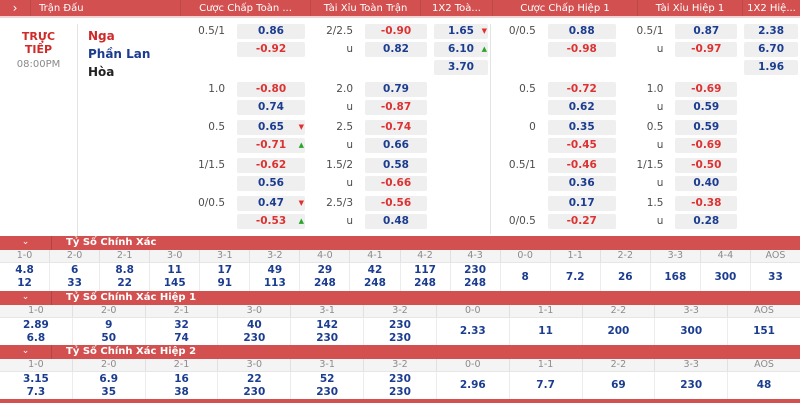 This screenshot has height=403, width=800. Describe the element at coordinates (271, 49) in the screenshot. I see `handicap-odds: -0.92` at that location.